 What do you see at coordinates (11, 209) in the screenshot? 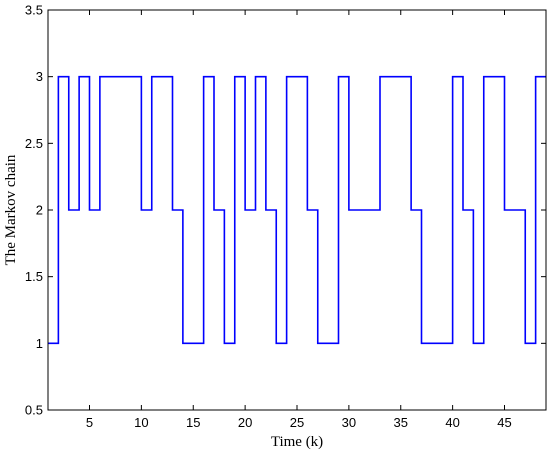
I see `y-axis-label: The Markov chain` at bounding box center [11, 209].